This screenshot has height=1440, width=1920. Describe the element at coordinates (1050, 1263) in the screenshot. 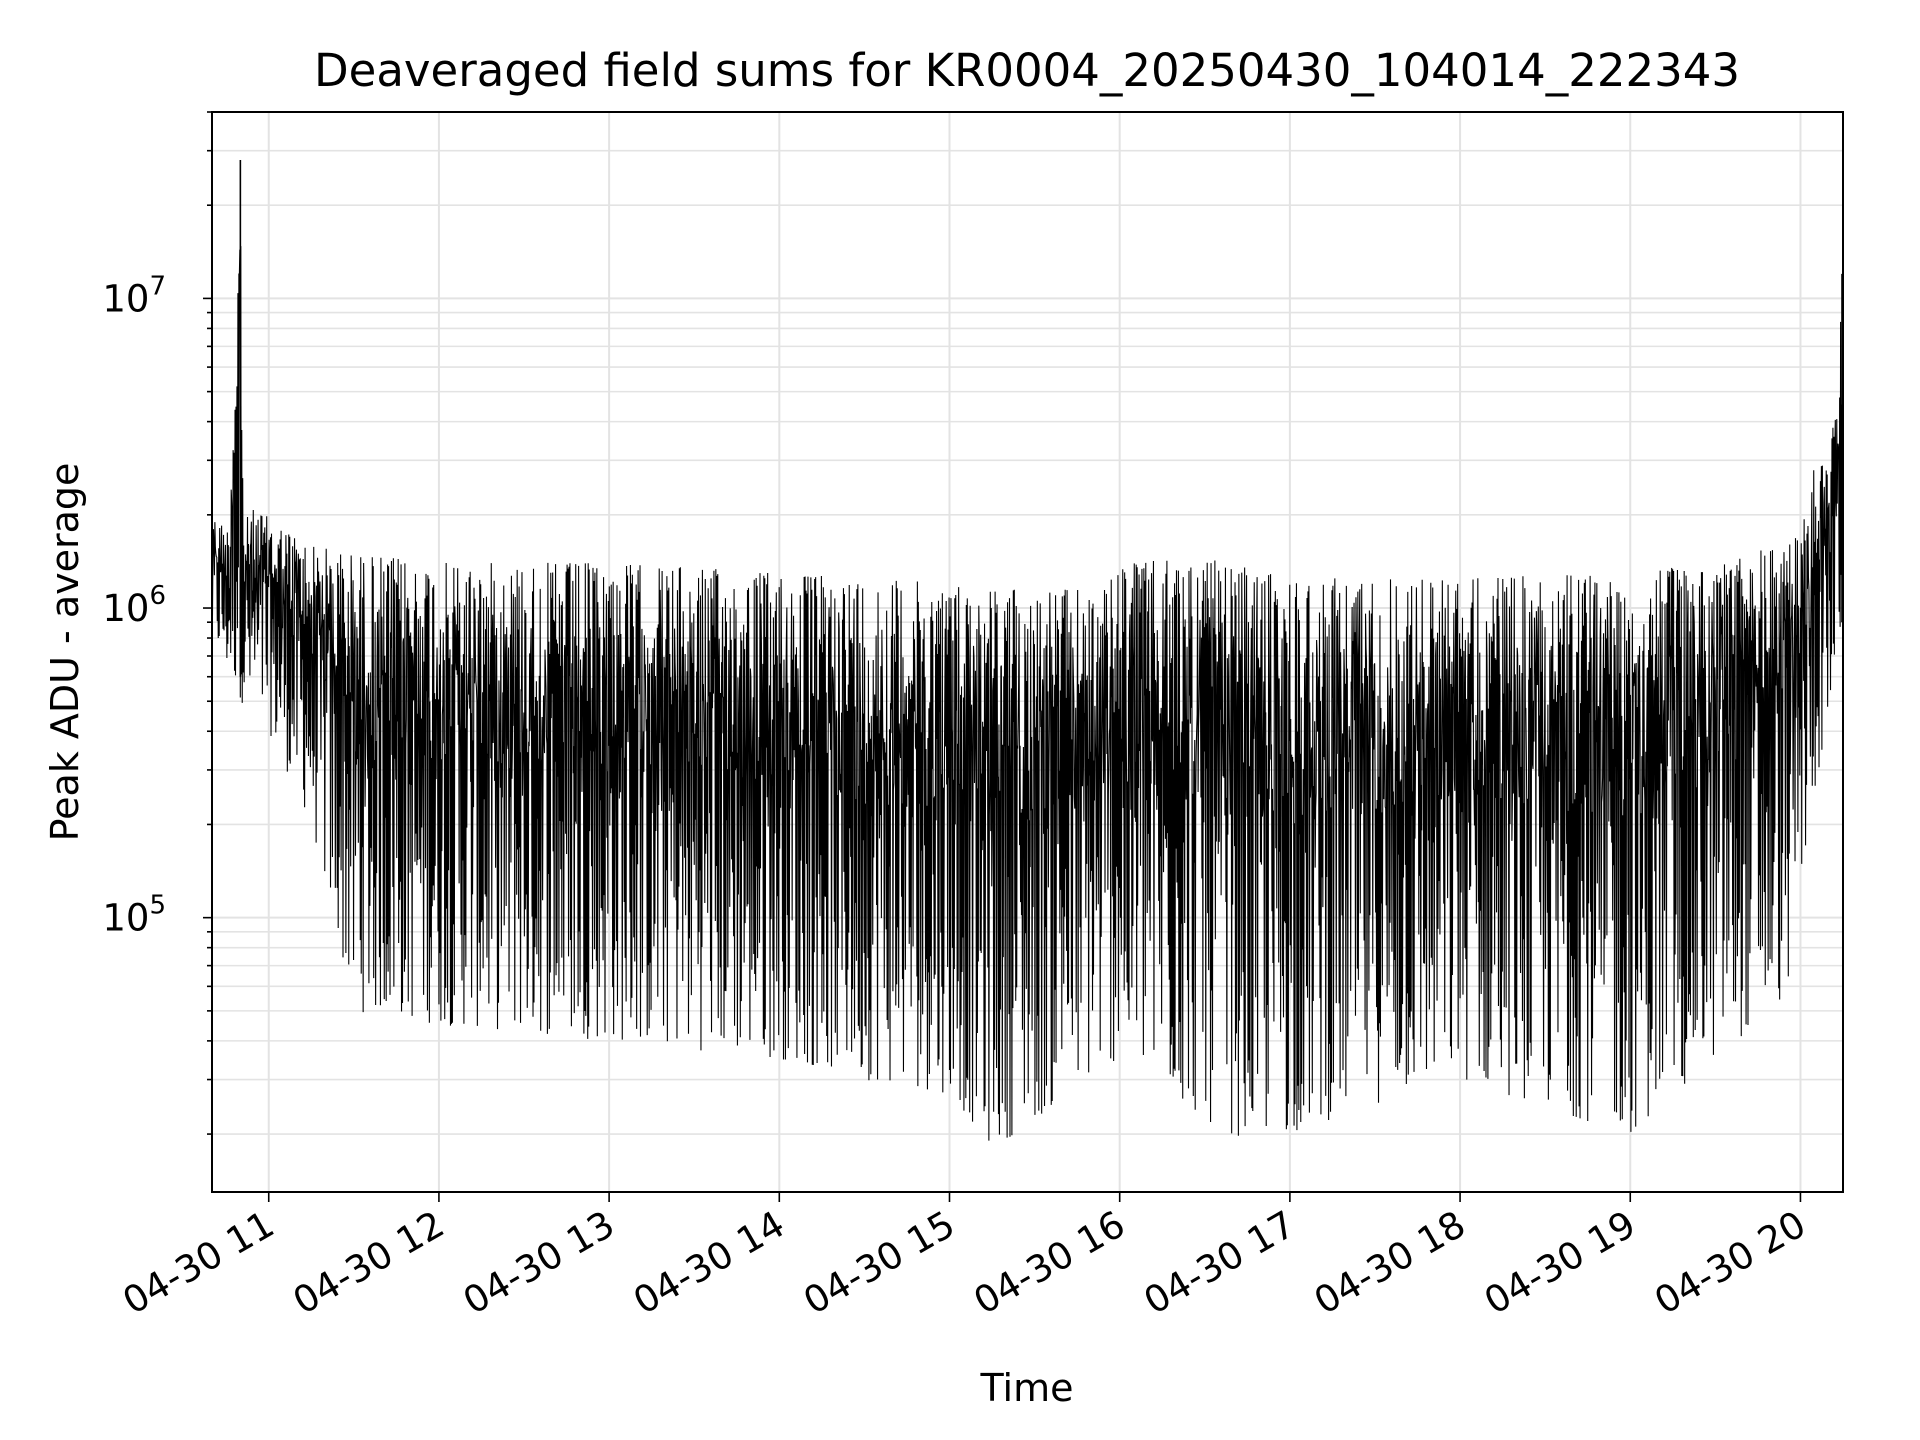

I see `x-tick-label: 04-30 16` at that location.